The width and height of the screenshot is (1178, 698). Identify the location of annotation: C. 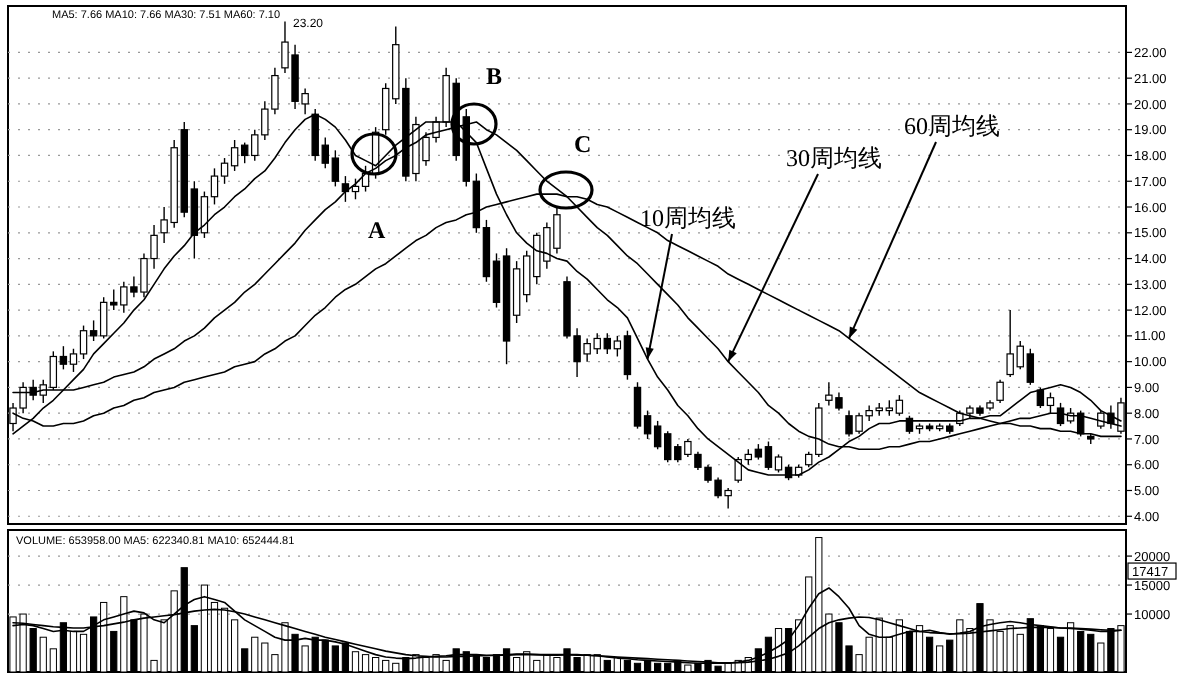
(583, 144).